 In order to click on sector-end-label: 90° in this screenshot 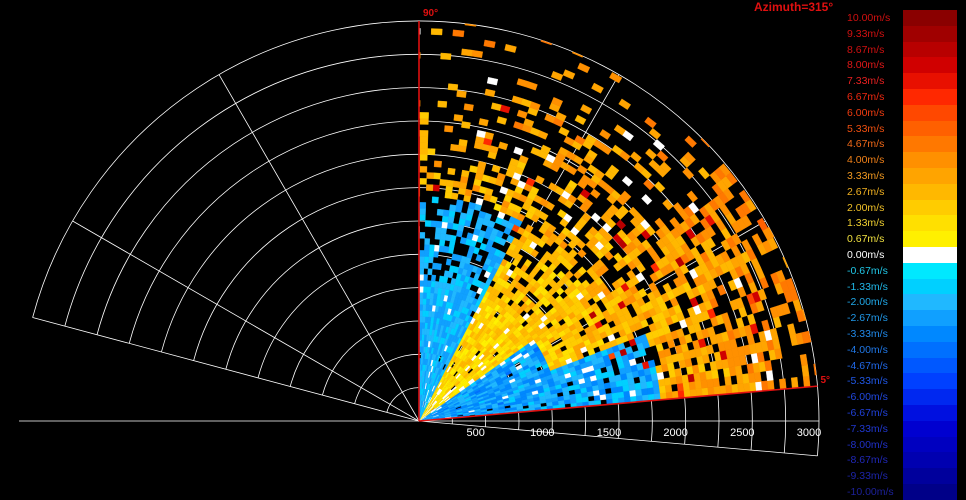, I will do `click(430, 13)`.